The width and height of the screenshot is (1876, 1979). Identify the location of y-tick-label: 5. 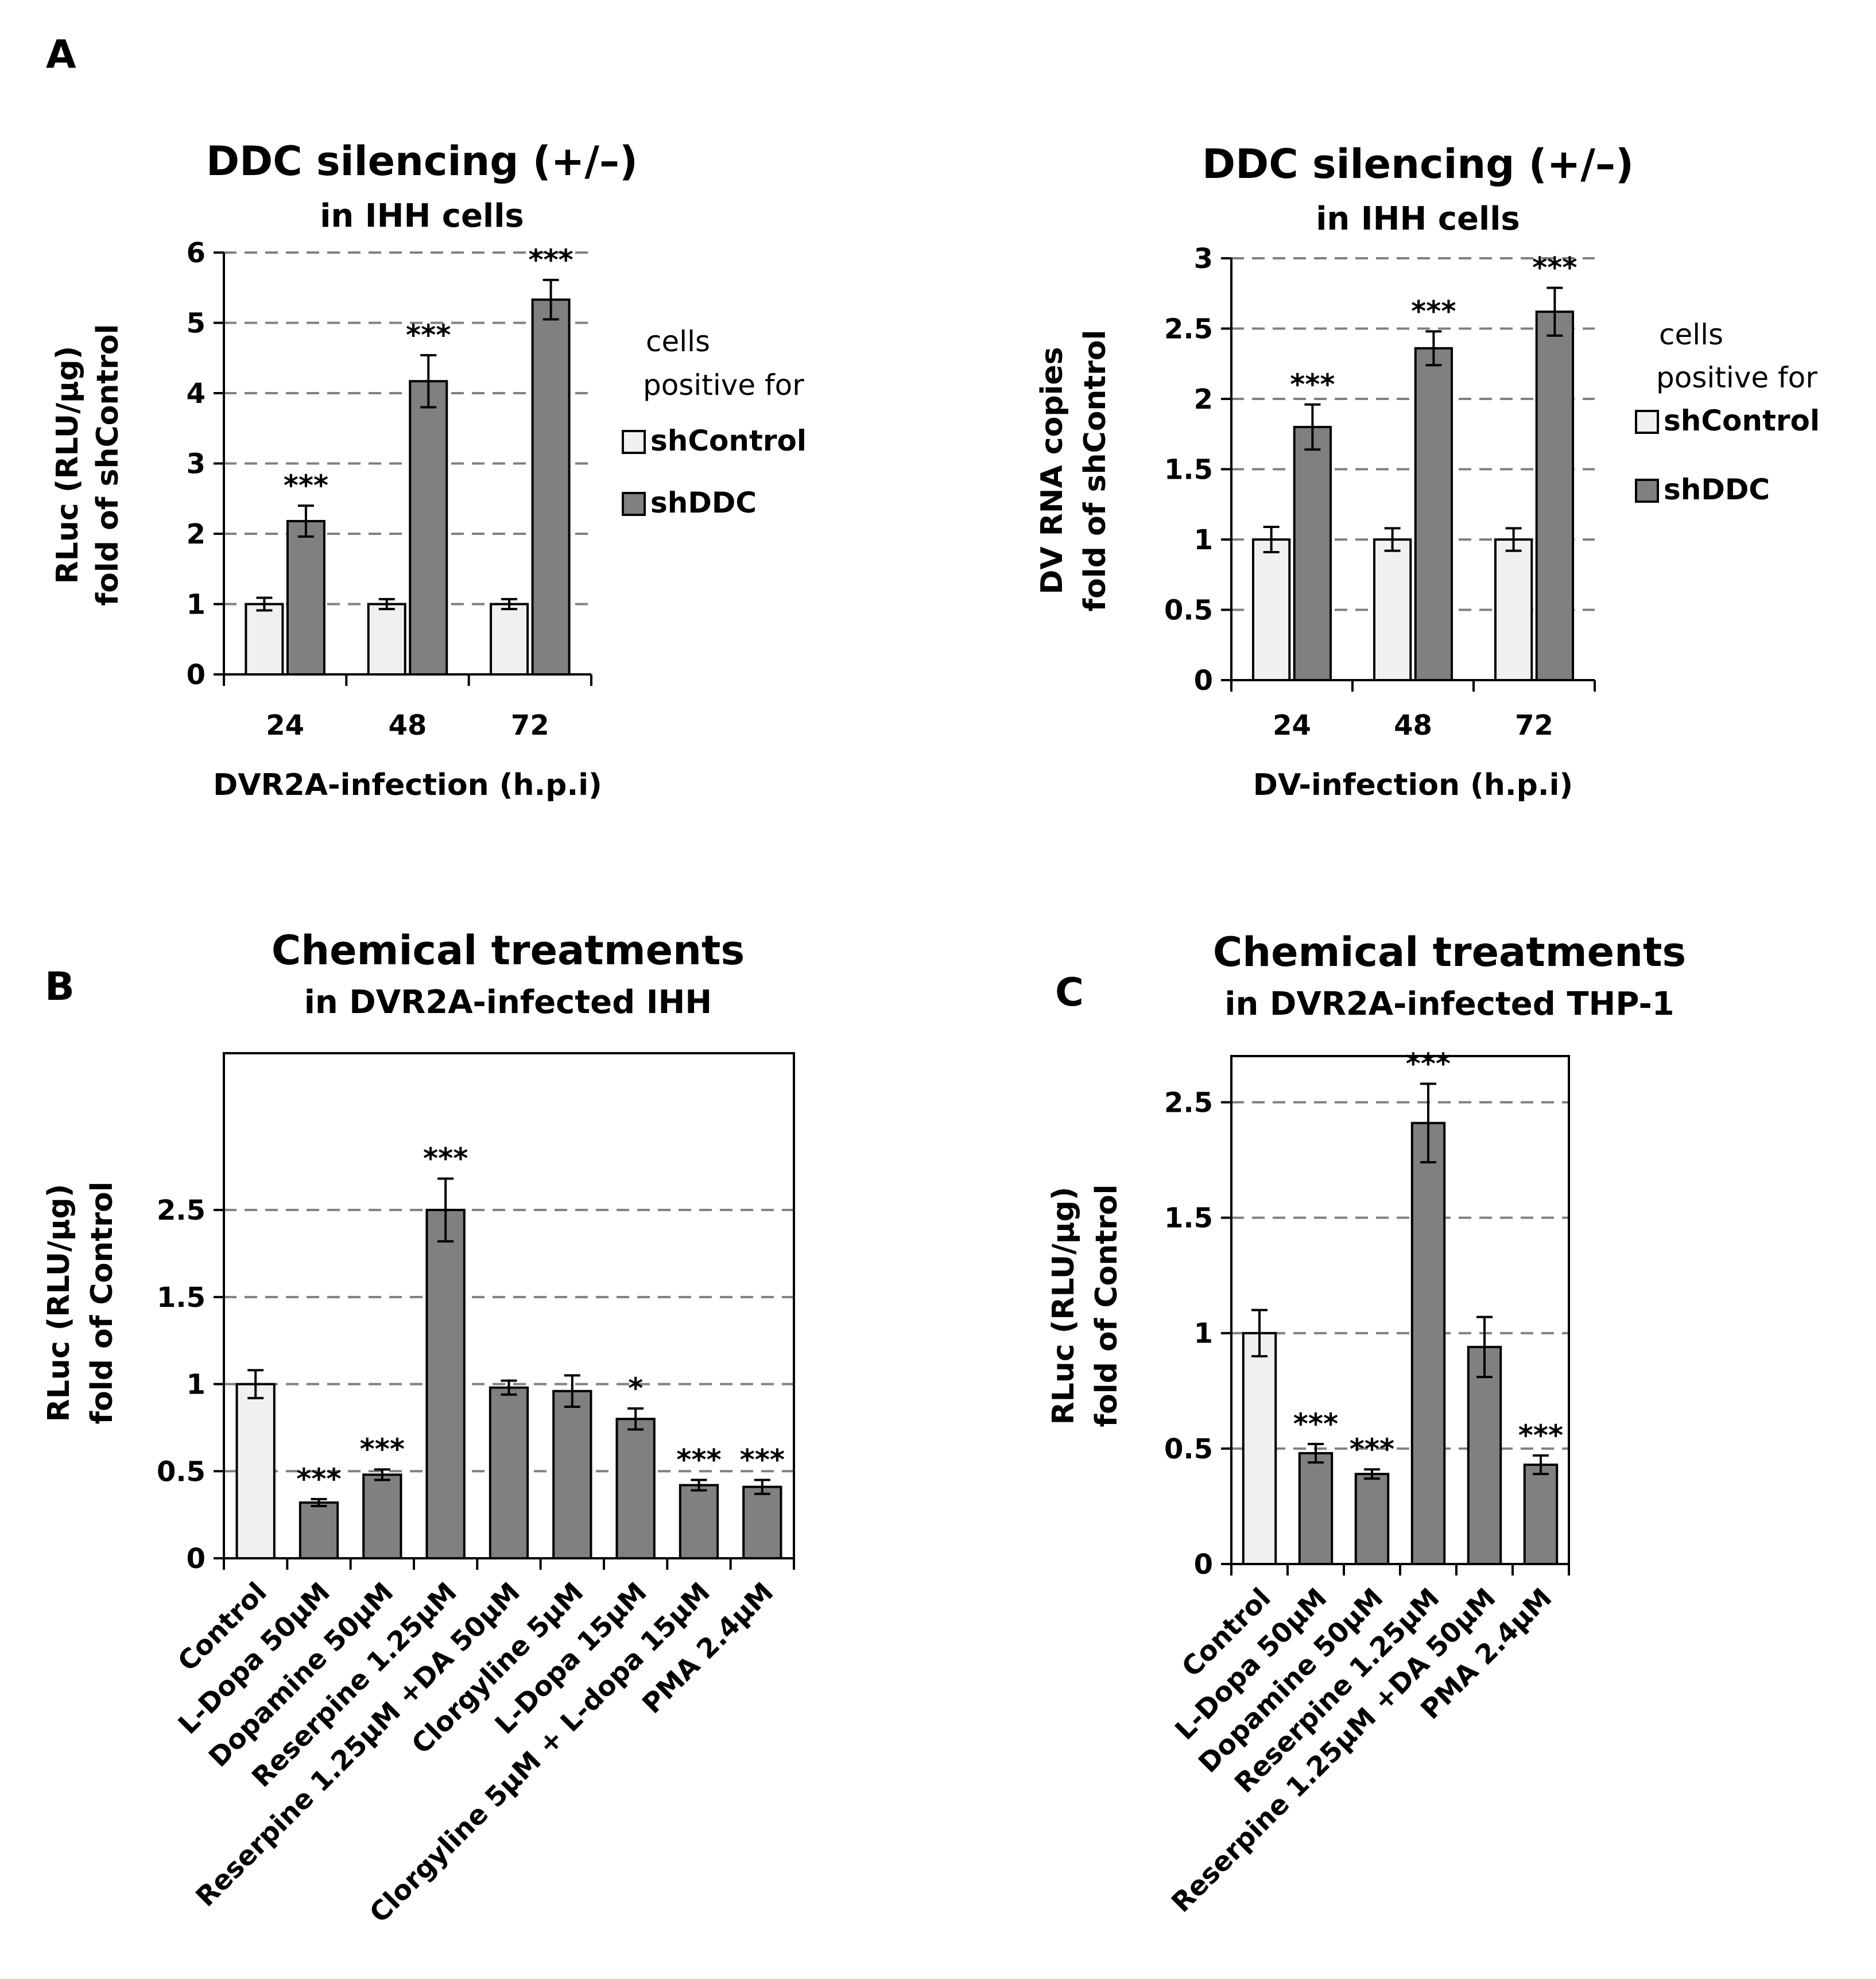
(197, 324).